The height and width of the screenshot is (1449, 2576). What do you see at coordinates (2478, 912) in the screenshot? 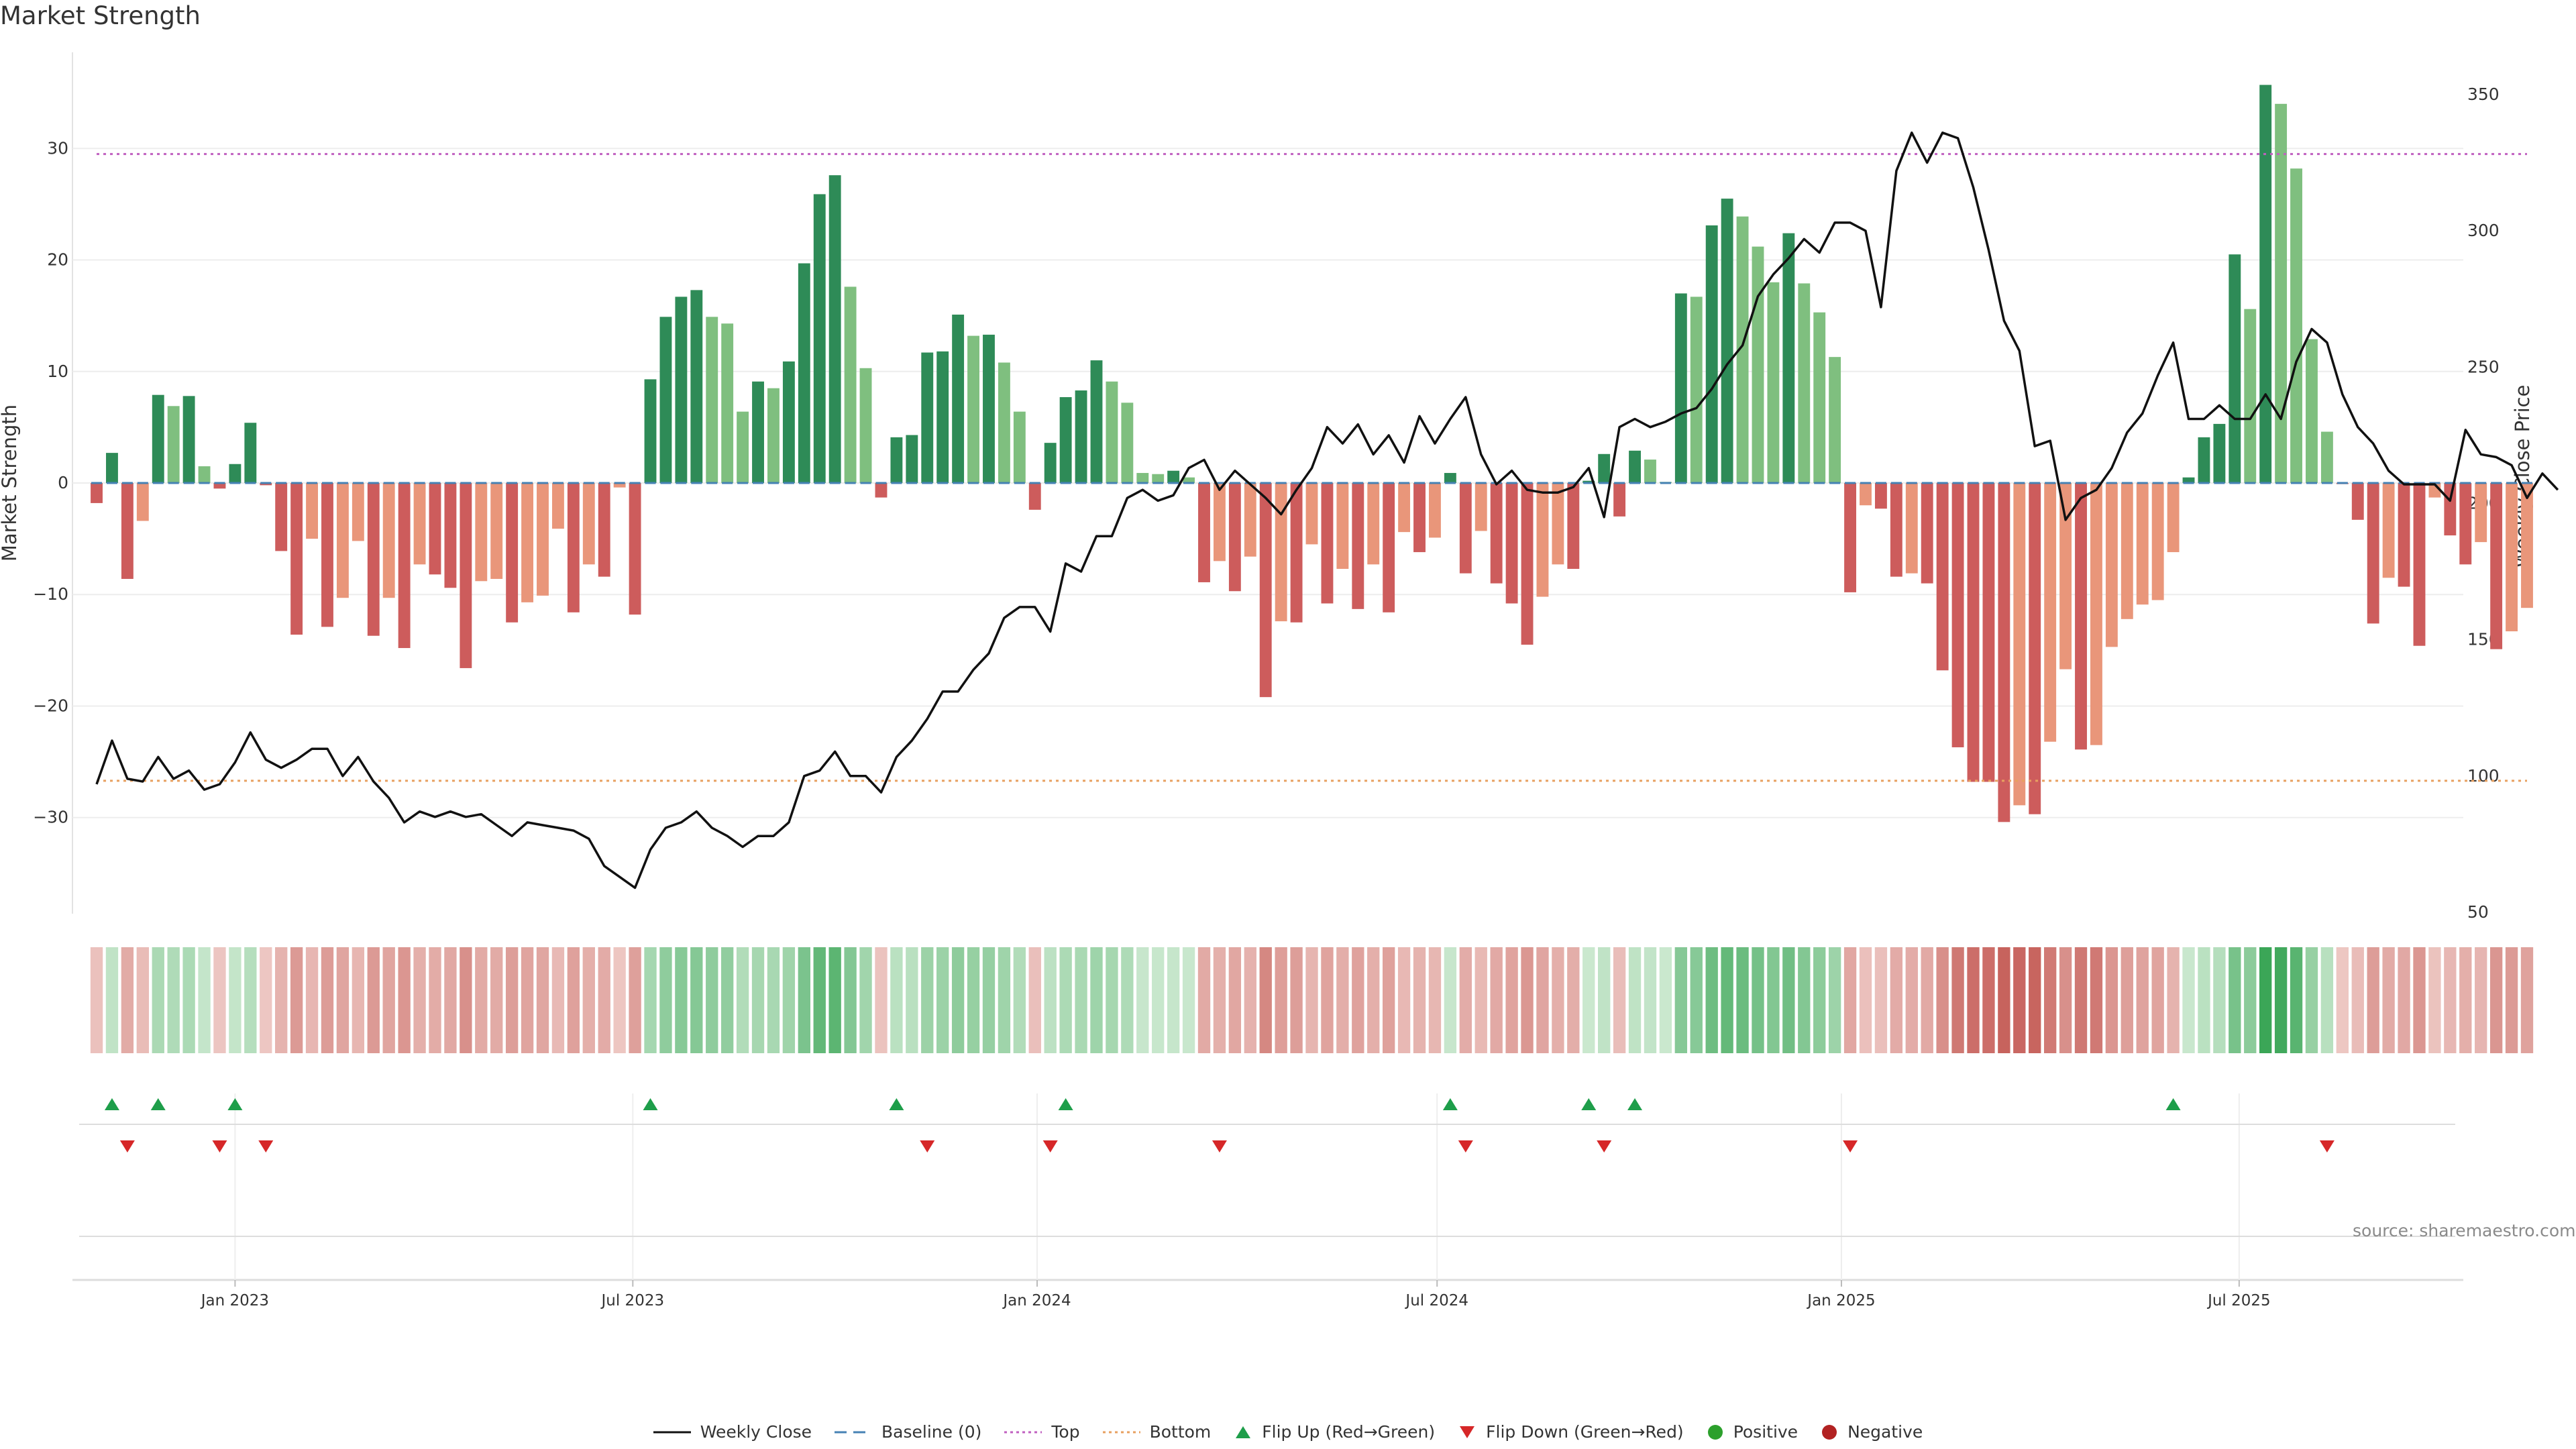
I see `y-right-tick-label: 50` at bounding box center [2478, 912].